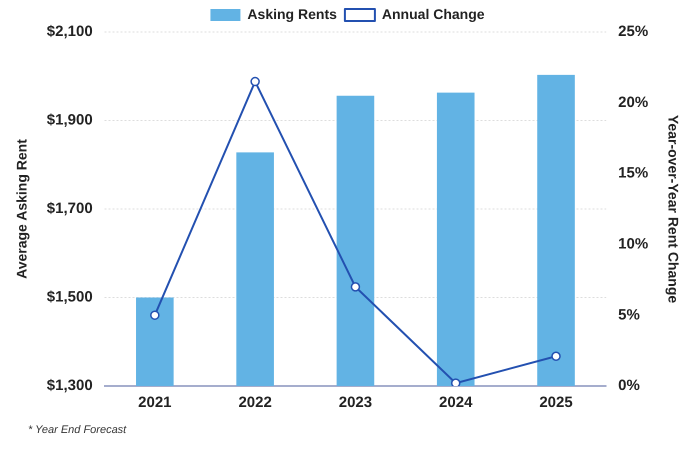  Describe the element at coordinates (355, 403) in the screenshot. I see `x-tick-label: 2023` at that location.